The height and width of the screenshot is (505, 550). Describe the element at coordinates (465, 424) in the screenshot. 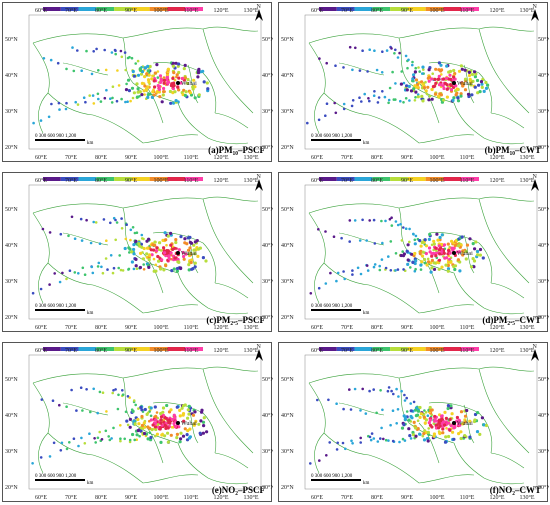

I see `site-label: Wuhai` at that location.